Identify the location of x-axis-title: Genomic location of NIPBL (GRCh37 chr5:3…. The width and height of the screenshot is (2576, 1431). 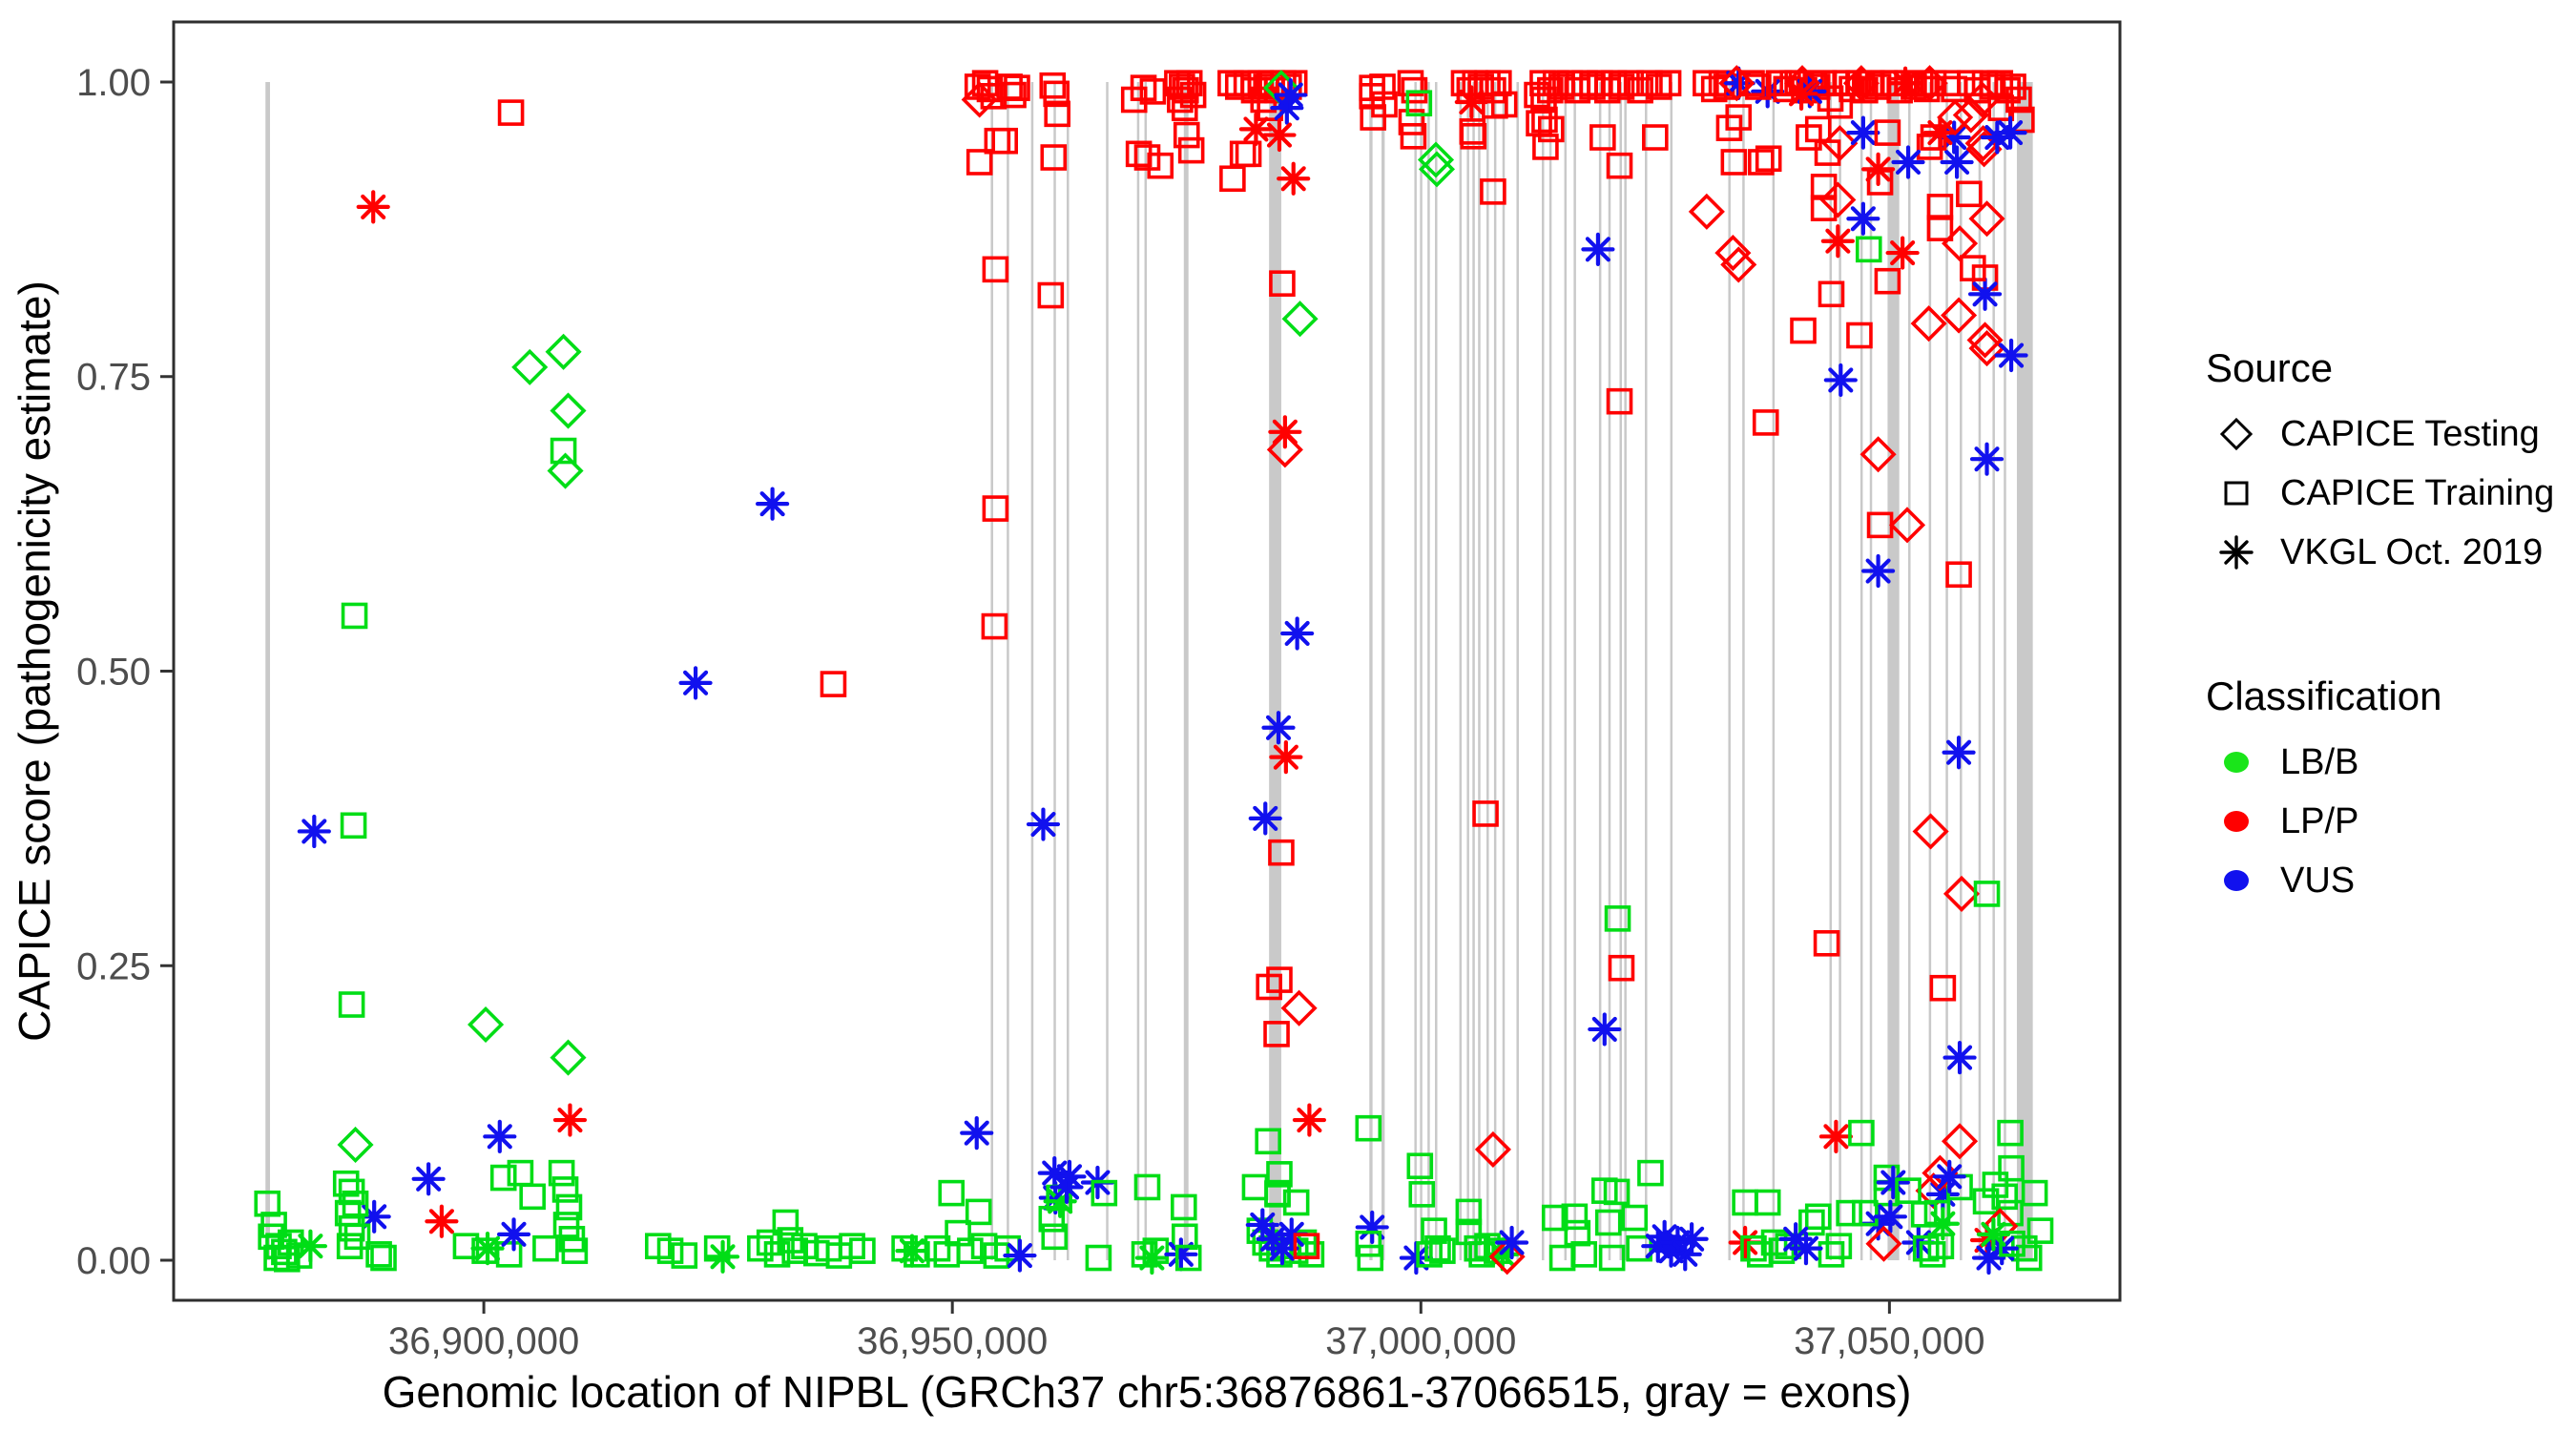
(1147, 1392).